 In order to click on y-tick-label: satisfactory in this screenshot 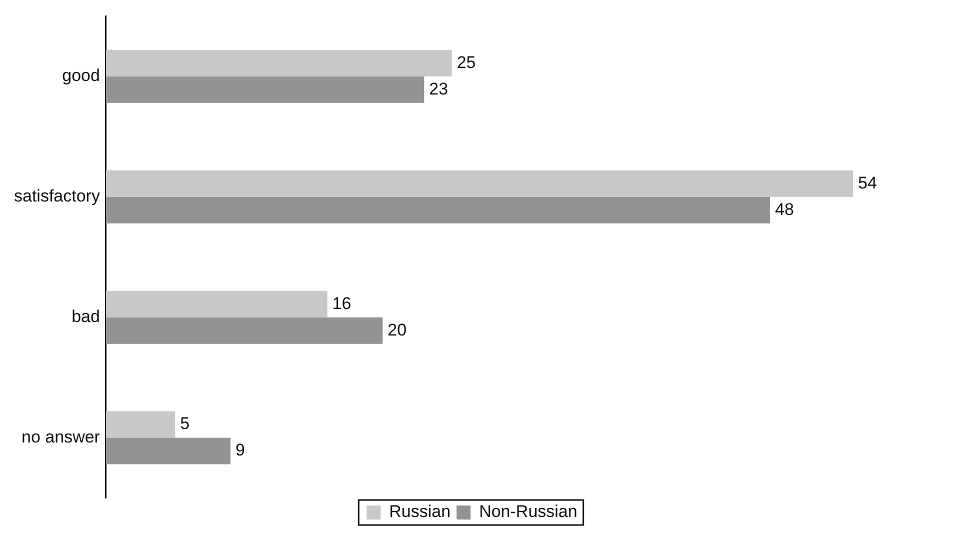, I will do `click(57, 196)`.